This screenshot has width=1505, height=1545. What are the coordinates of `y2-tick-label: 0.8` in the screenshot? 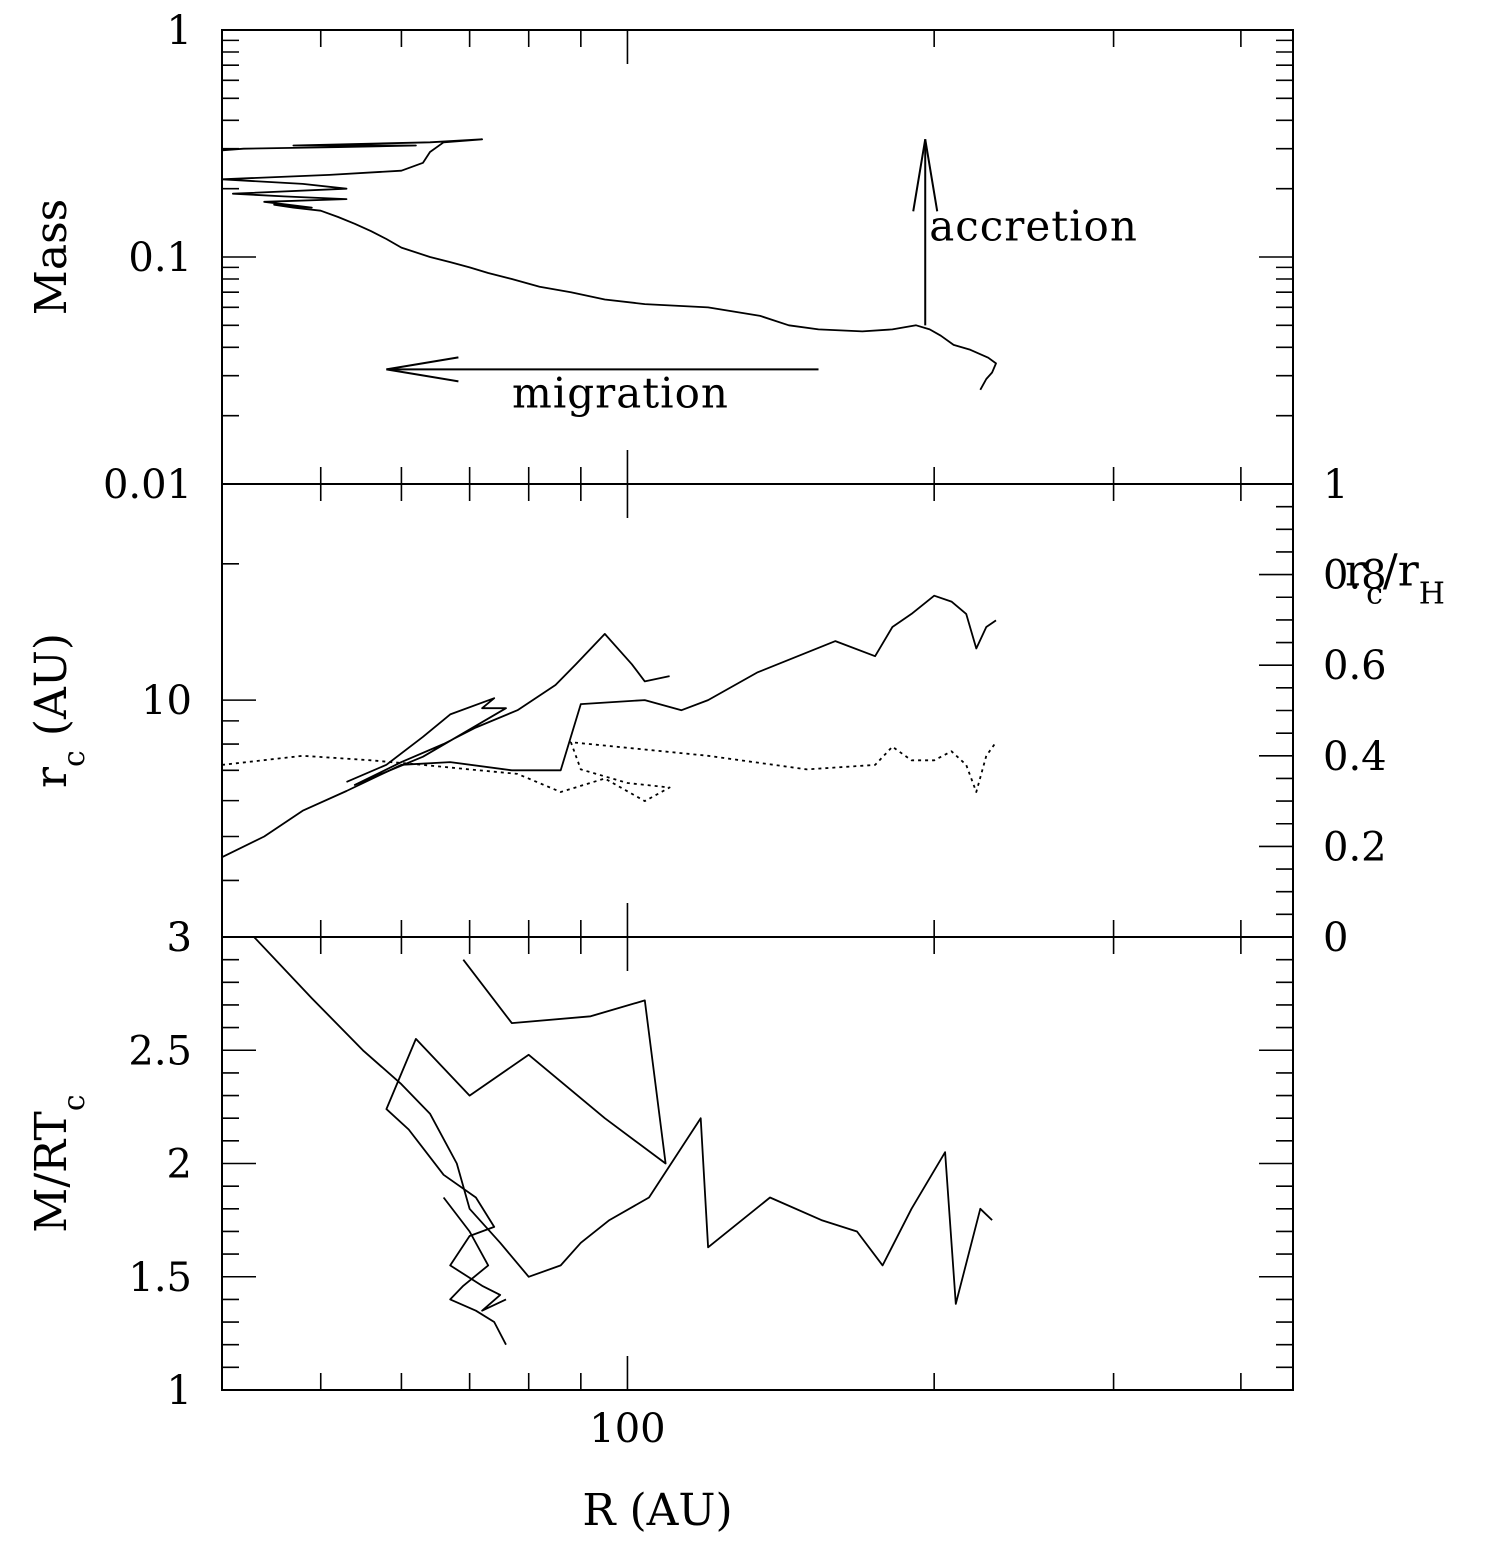 It's located at (1355, 576).